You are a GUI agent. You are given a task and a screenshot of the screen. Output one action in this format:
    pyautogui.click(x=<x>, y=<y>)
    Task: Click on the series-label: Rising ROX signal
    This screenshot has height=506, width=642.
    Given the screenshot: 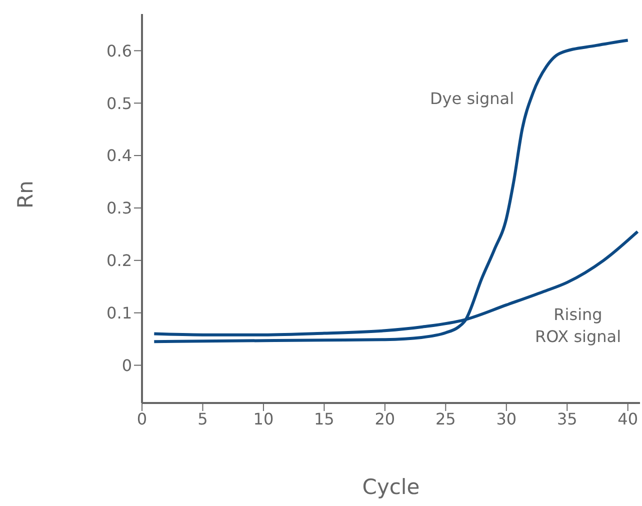 What is the action you would take?
    pyautogui.click(x=578, y=325)
    